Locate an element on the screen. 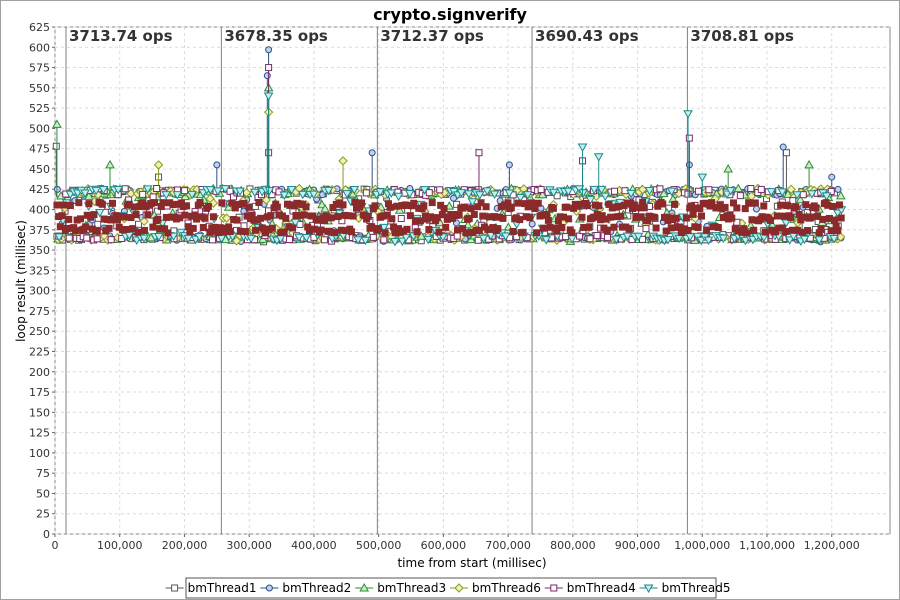 This screenshot has width=900, height=600. x-tick-label: 500,000 is located at coordinates (379, 545).